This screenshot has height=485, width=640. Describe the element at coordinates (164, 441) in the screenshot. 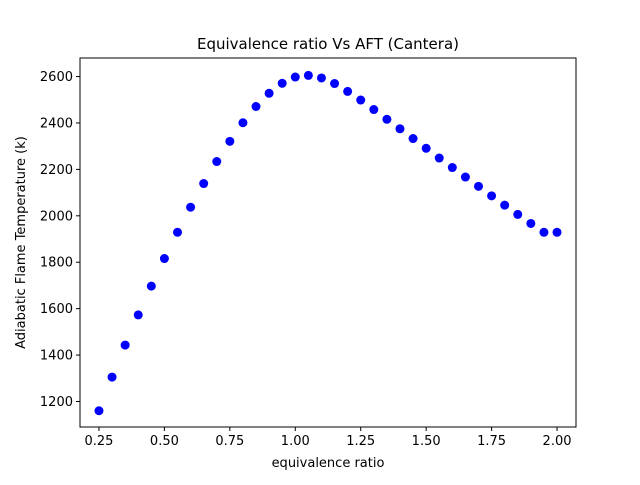

I see `x-tick-label: 0.50` at that location.